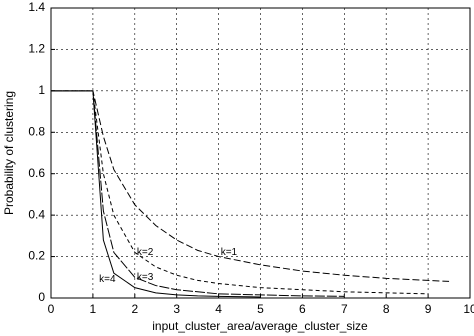 Image resolution: width=474 pixels, height=336 pixels. I want to click on x-tick-label: 9, so click(428, 309).